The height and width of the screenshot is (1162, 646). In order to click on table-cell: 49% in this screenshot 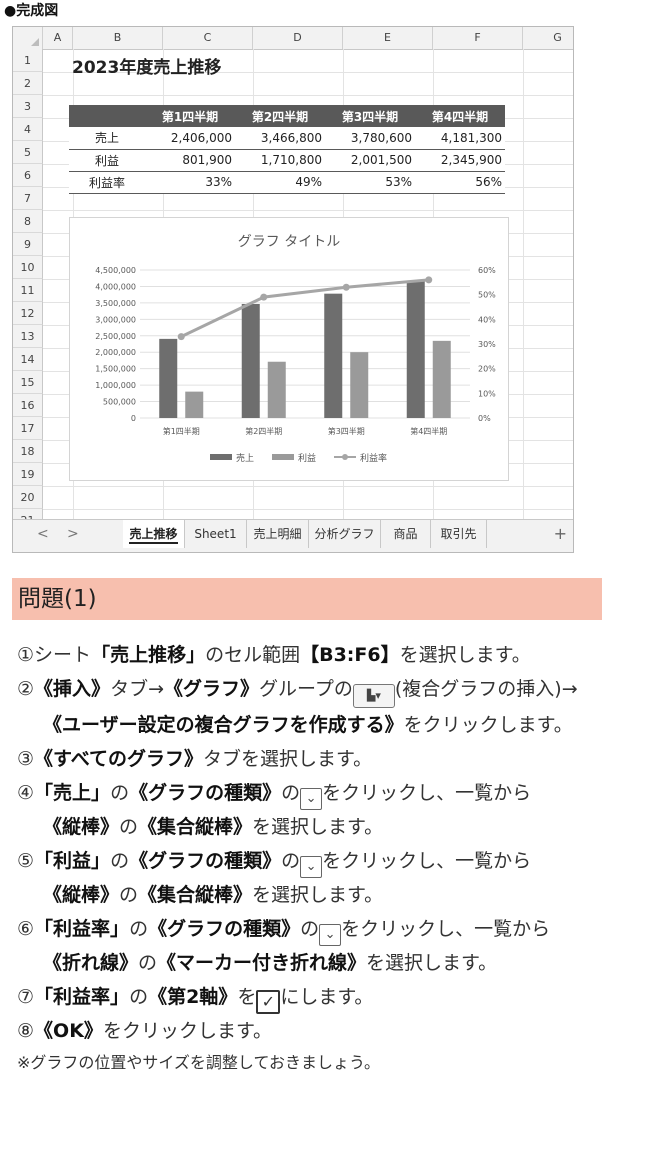, I will do `click(280, 182)`.